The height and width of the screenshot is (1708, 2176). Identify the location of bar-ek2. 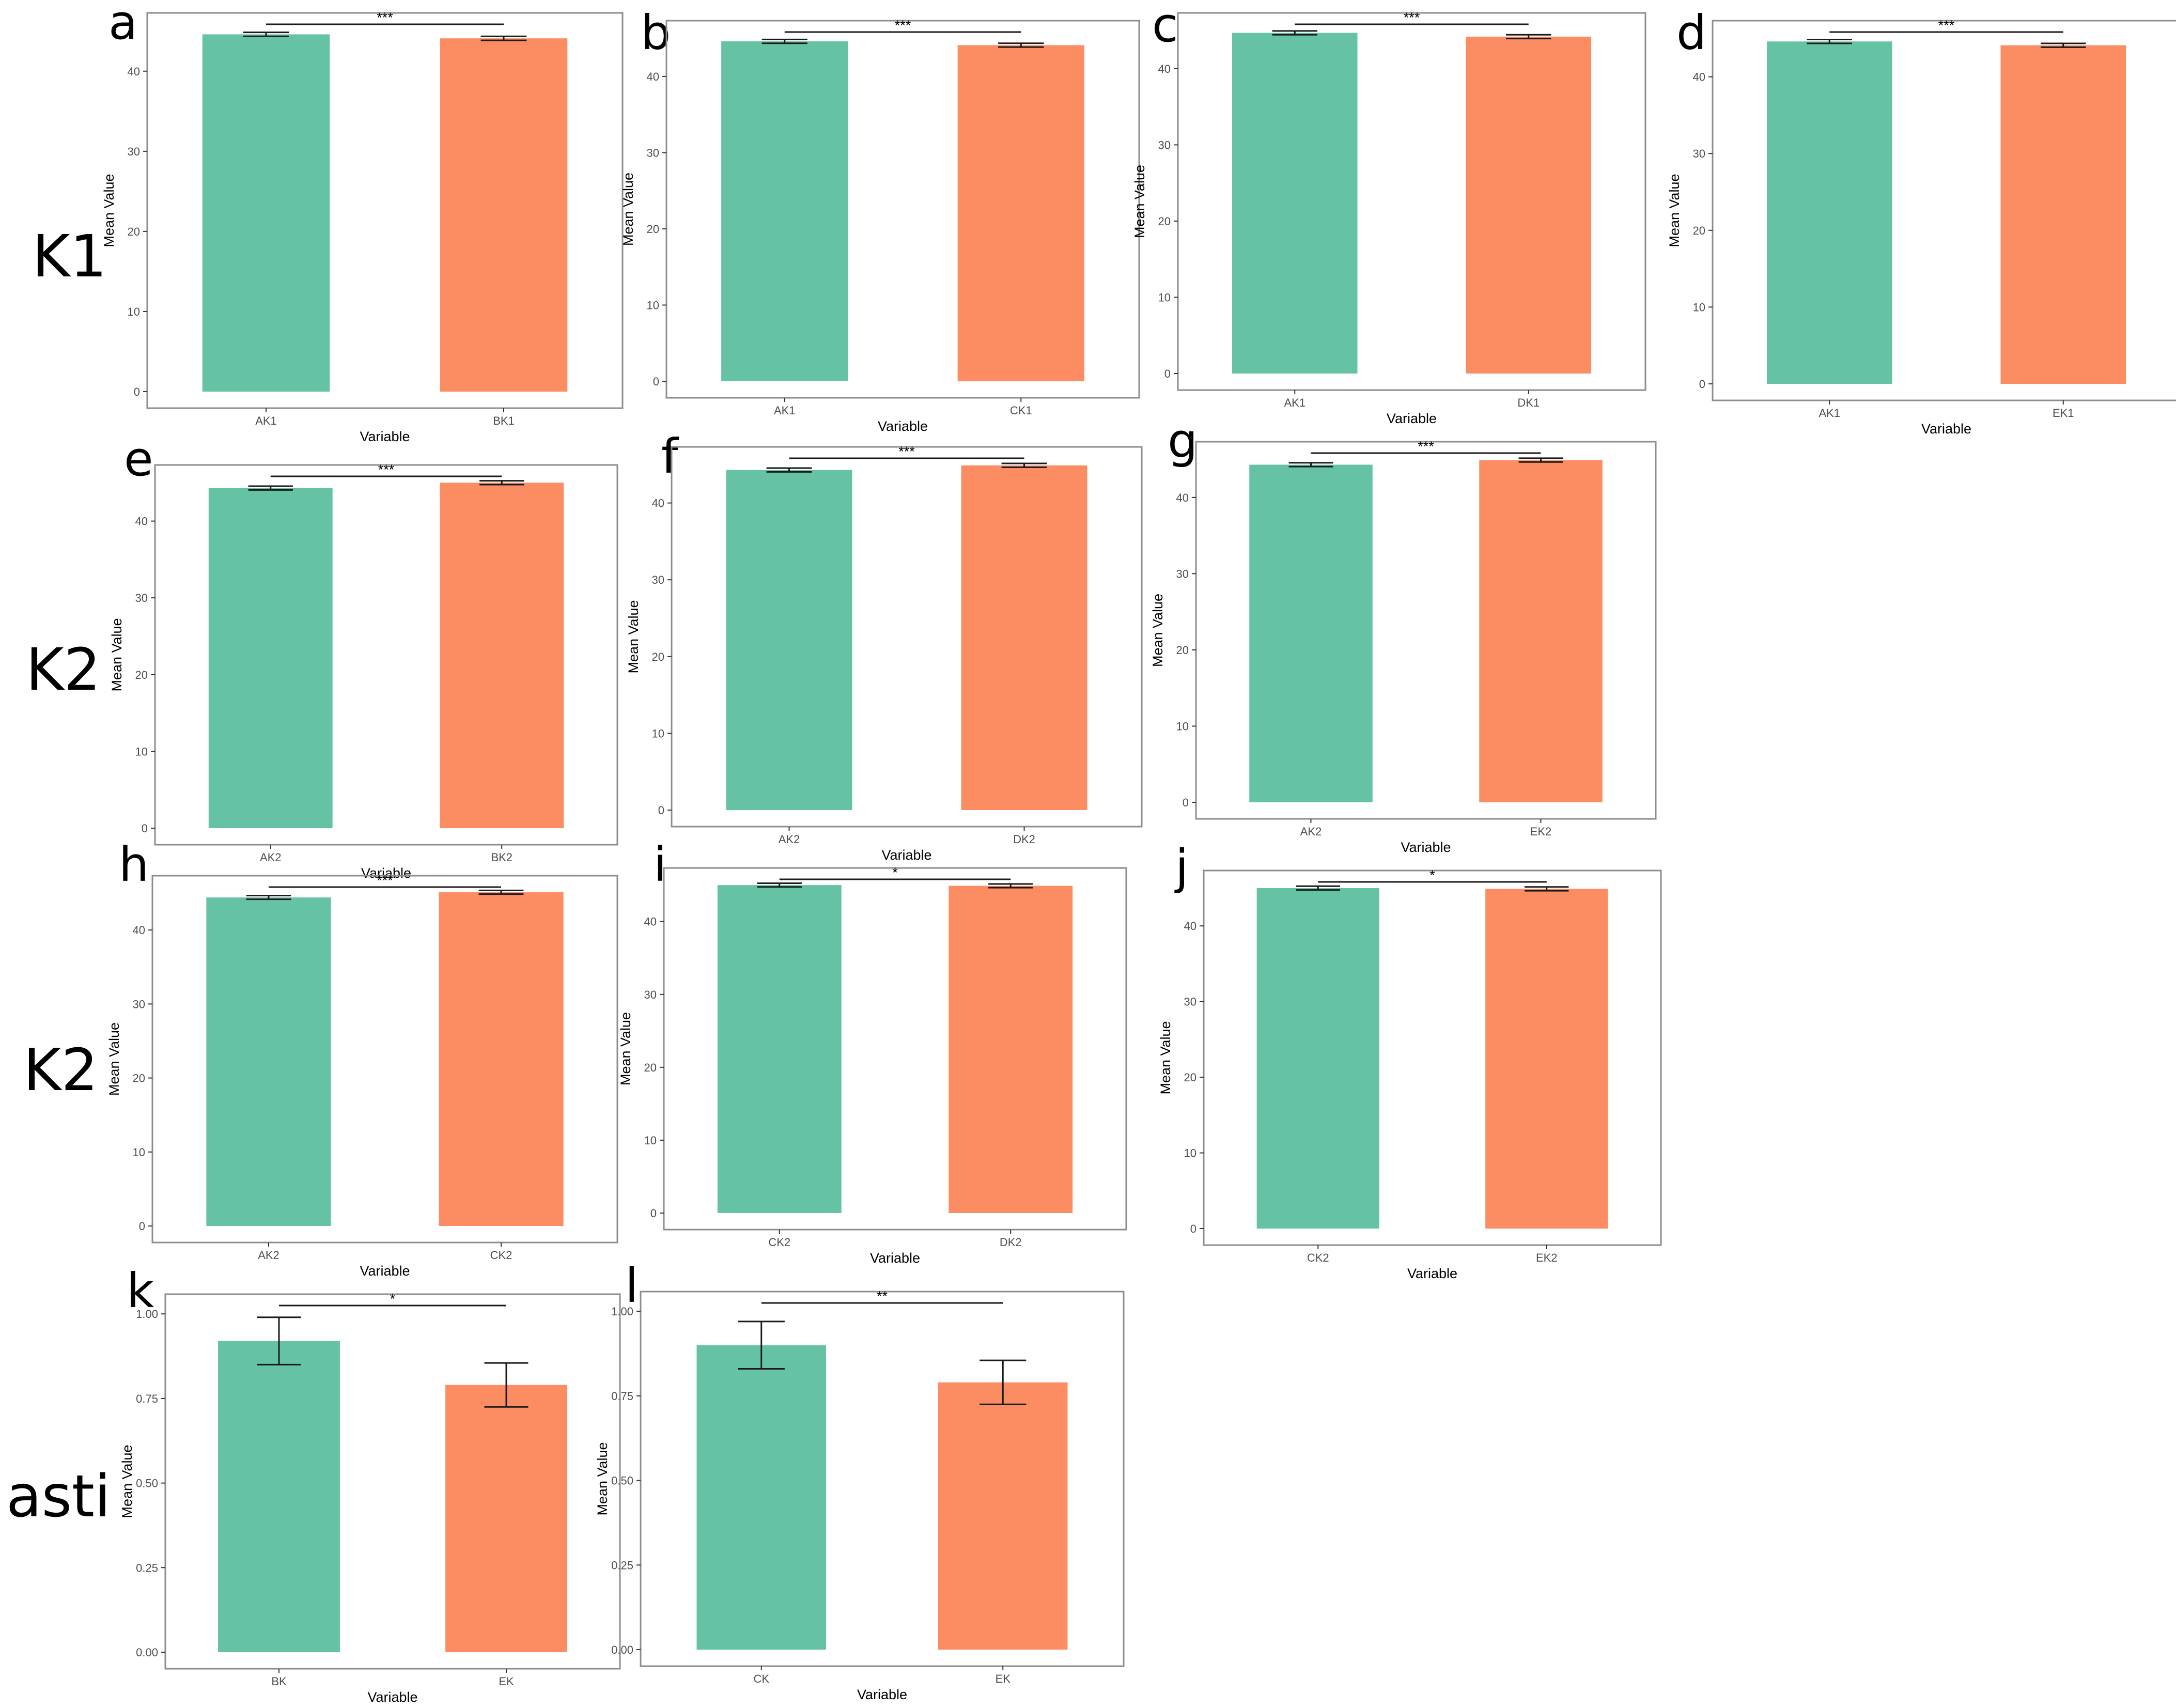
(1546, 1059).